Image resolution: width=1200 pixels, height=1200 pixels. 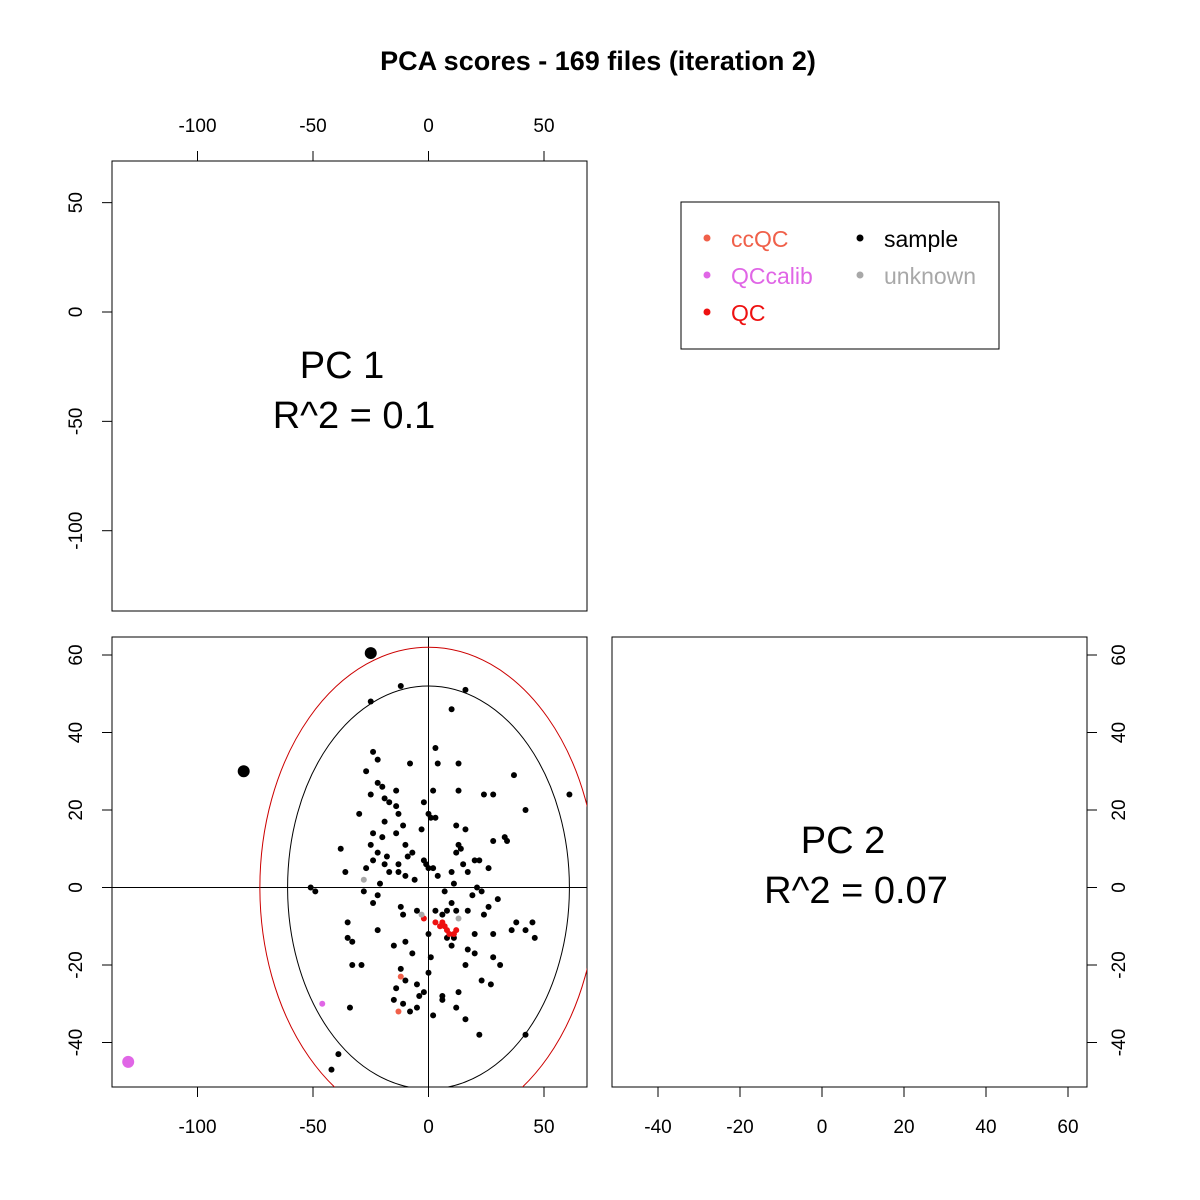 What do you see at coordinates (76, 809) in the screenshot?
I see `left-bottom-tick-label: 20` at bounding box center [76, 809].